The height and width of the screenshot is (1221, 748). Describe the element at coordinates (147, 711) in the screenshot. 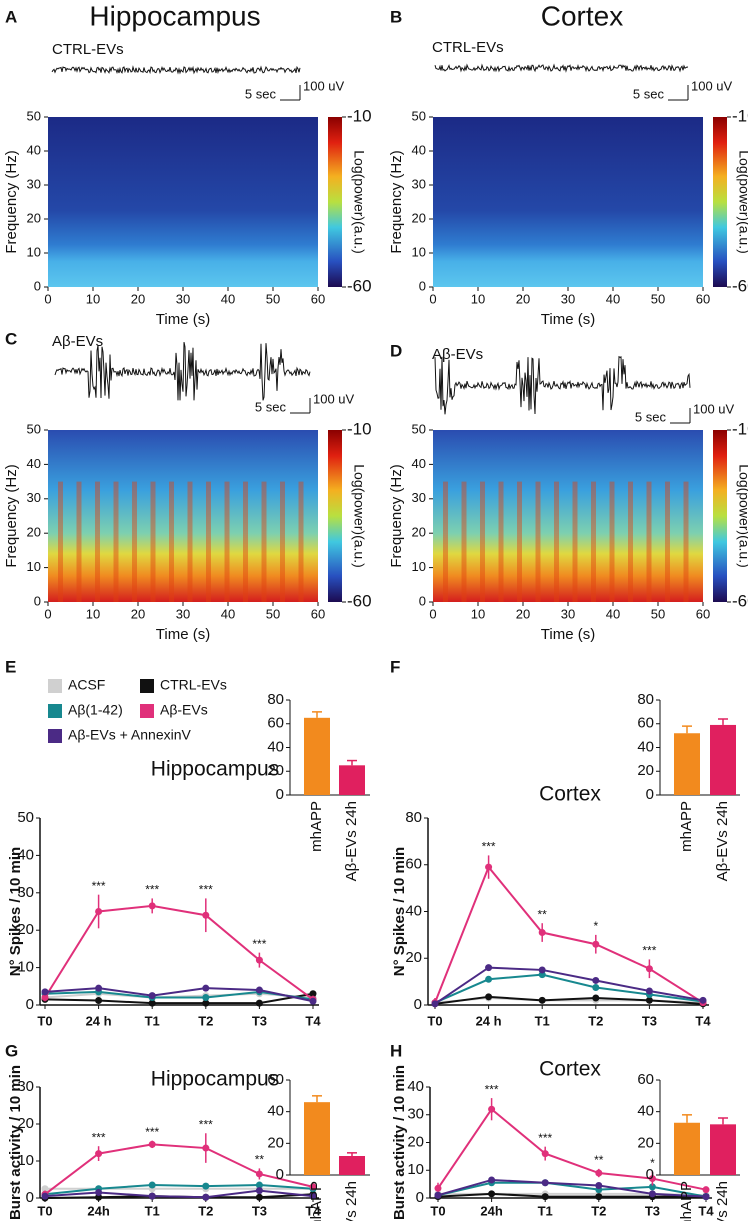

I see `legend-swatch` at that location.